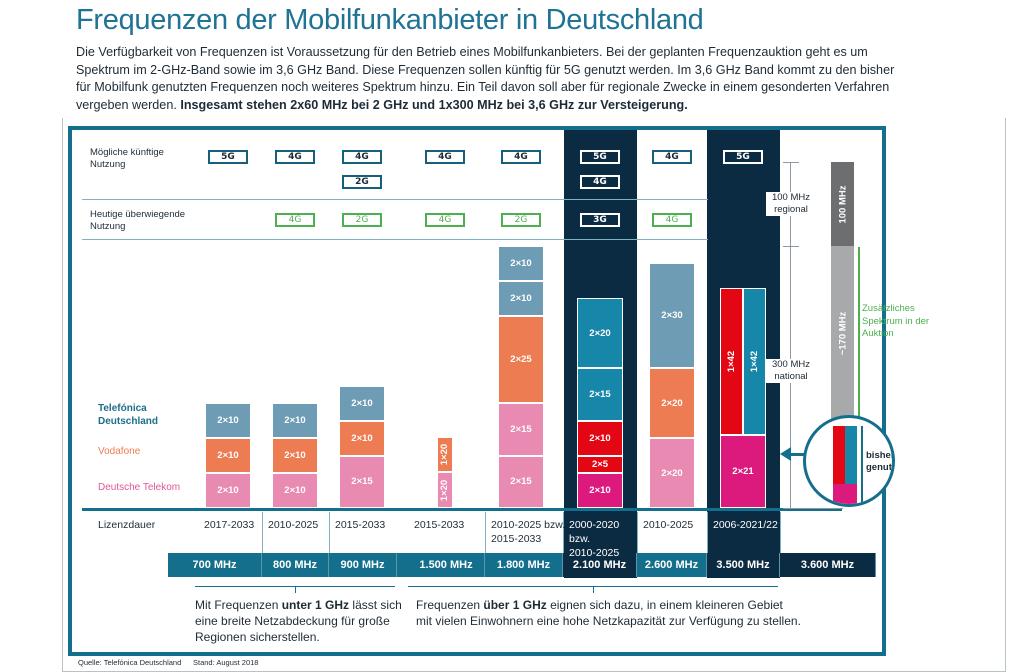 Image resolution: width=1024 pixels, height=672 pixels. I want to click on footer-source: Quelle: Telefónica Deutschland, so click(130, 662).